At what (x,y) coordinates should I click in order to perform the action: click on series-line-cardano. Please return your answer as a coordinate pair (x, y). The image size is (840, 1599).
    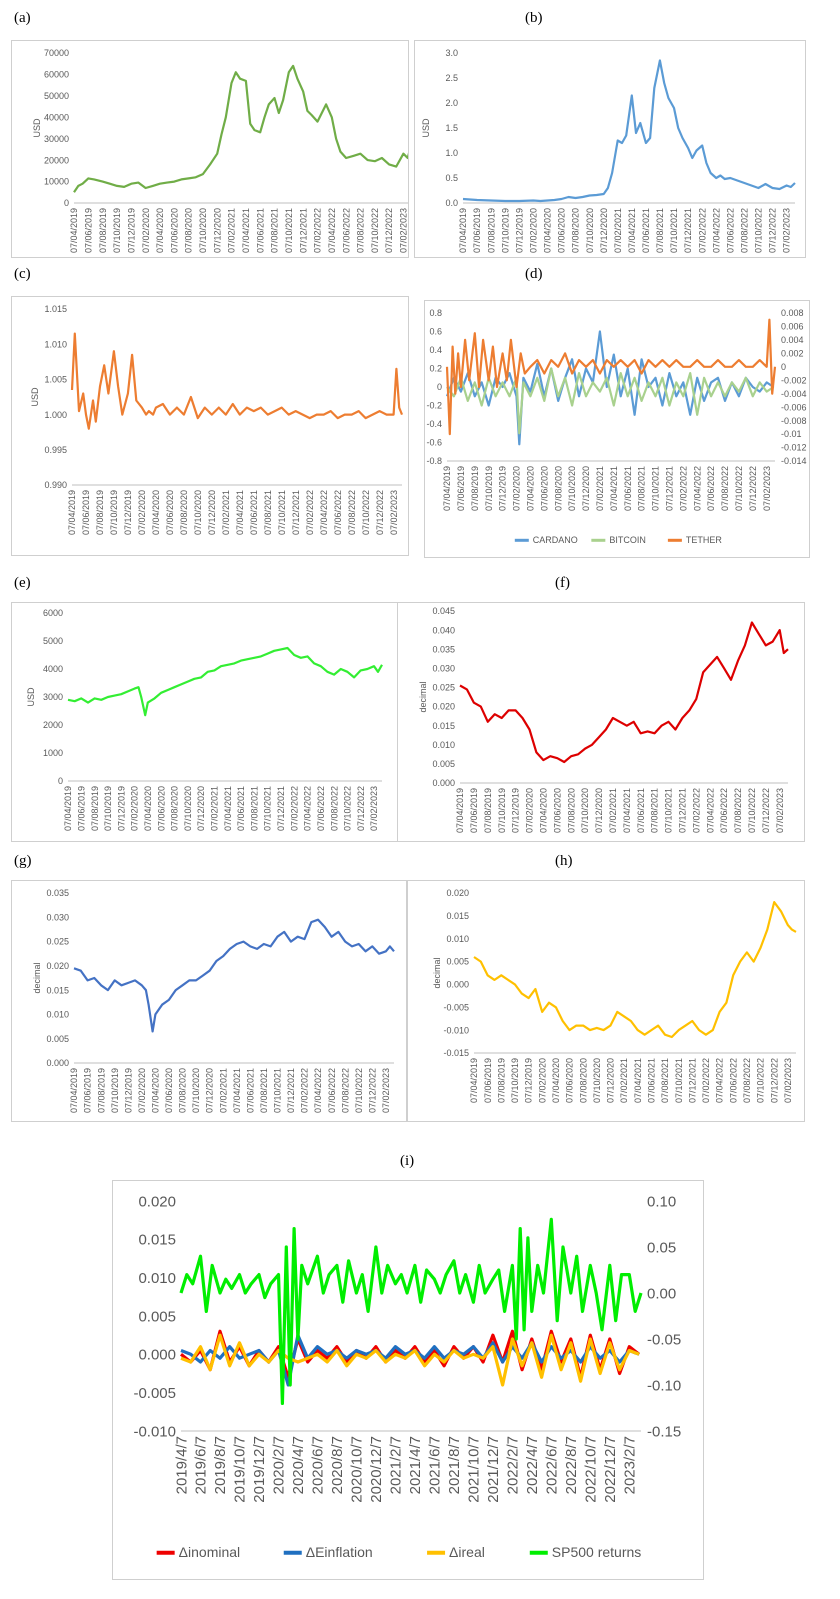
    Looking at the image, I should click on (629, 131).